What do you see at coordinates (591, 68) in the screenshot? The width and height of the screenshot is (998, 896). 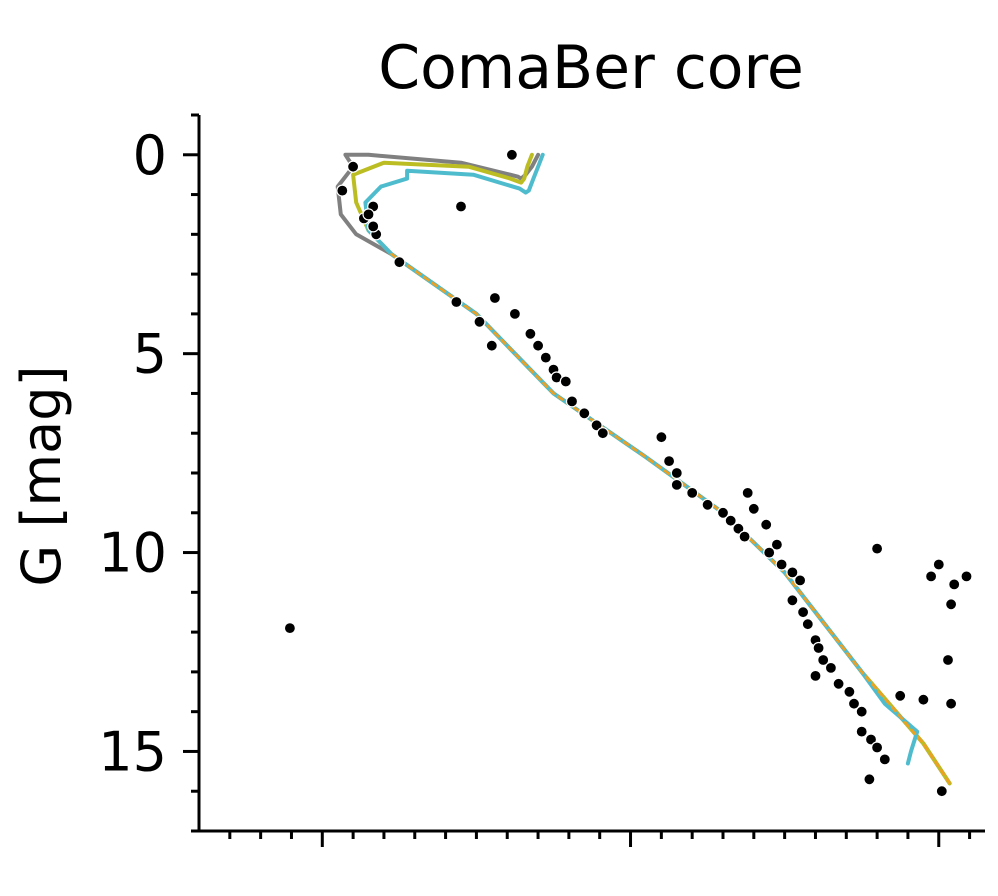 I see `chart-title: ComaBer core` at bounding box center [591, 68].